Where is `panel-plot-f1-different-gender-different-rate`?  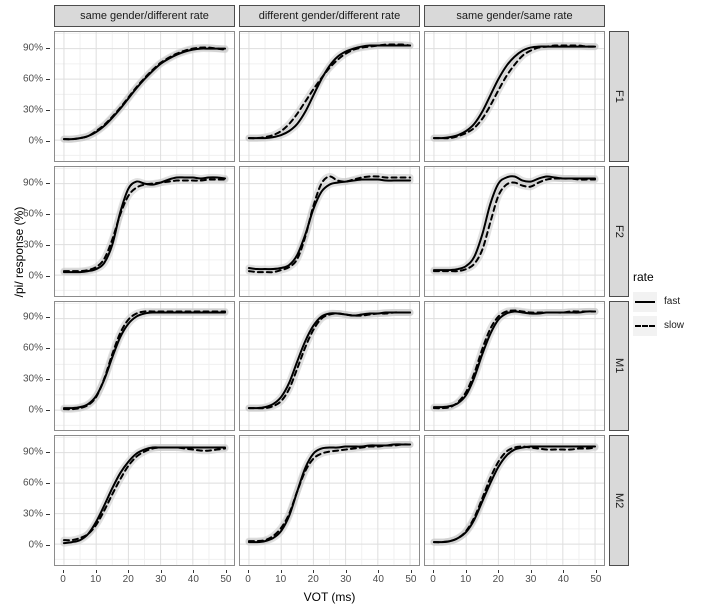
panel-plot-f1-different-gender-different-rate is located at coordinates (329, 96).